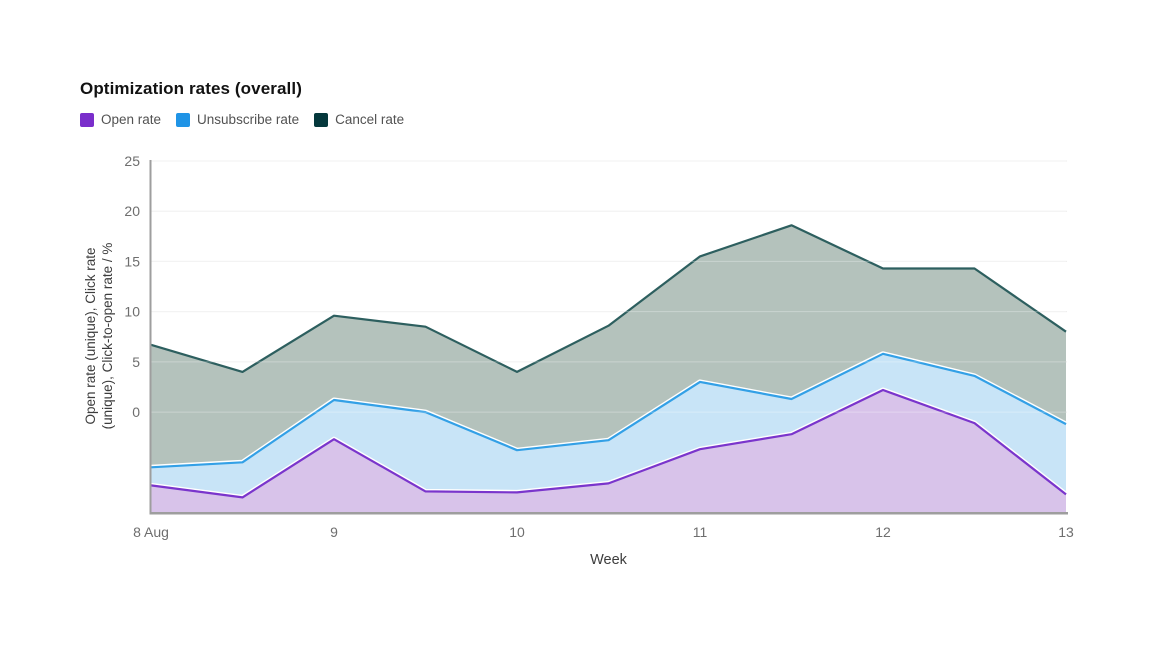 This screenshot has height=648, width=1152. Describe the element at coordinates (1066, 532) in the screenshot. I see `x-tick-label: 13` at that location.